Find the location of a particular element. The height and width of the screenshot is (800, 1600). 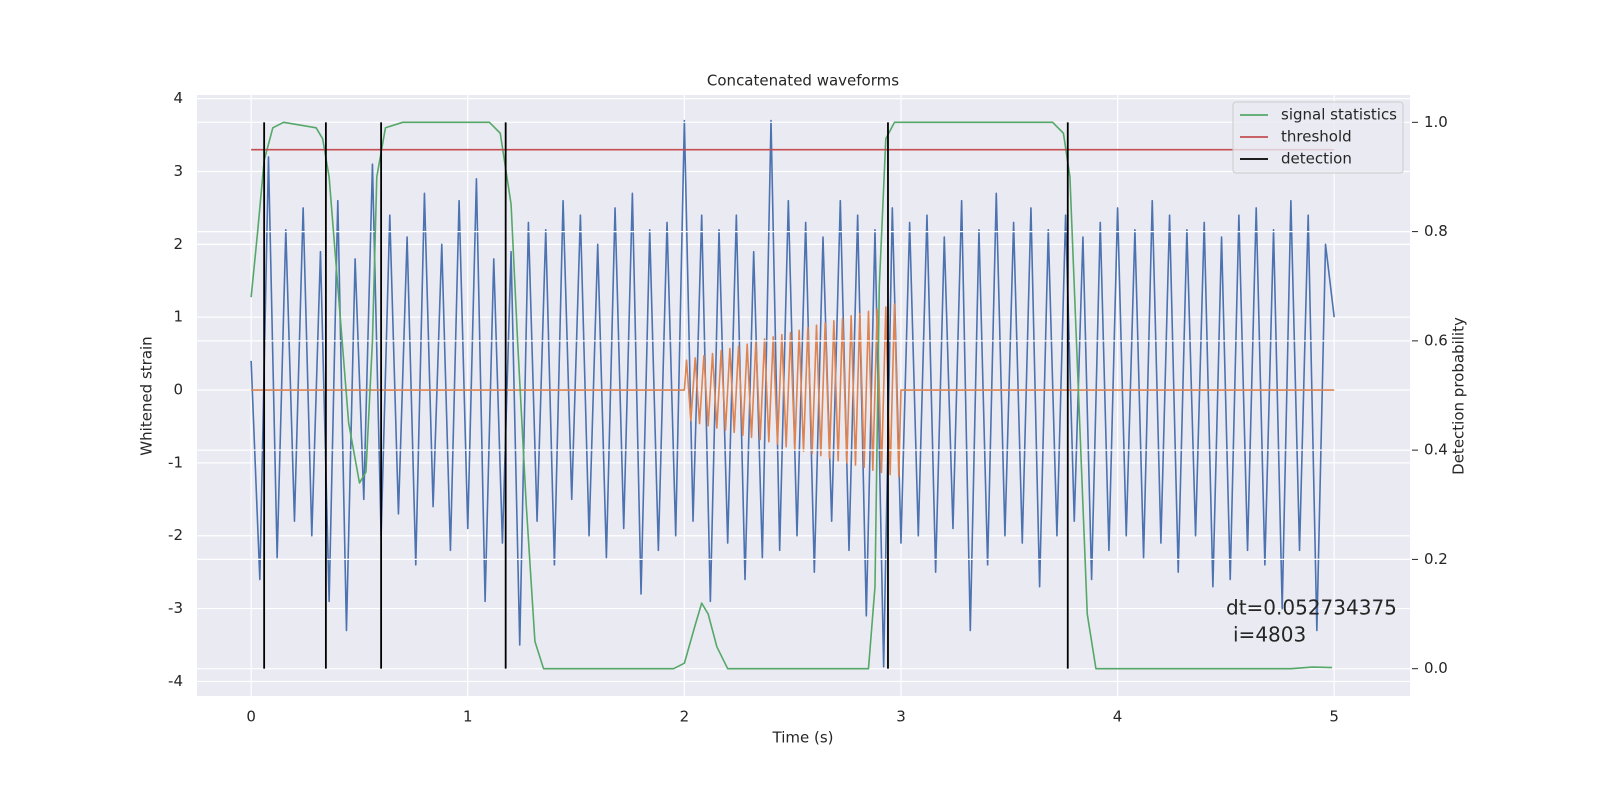

y-tick-label: -4 is located at coordinates (175, 681).